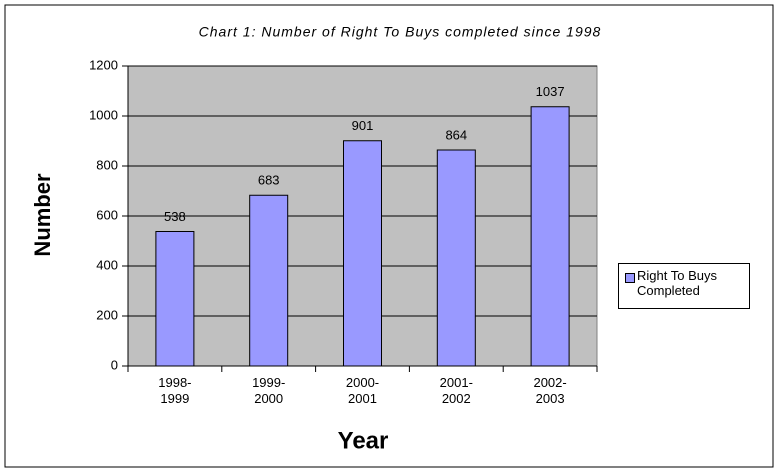 The height and width of the screenshot is (474, 779). I want to click on x-tick-label: 1999-2000, so click(269, 390).